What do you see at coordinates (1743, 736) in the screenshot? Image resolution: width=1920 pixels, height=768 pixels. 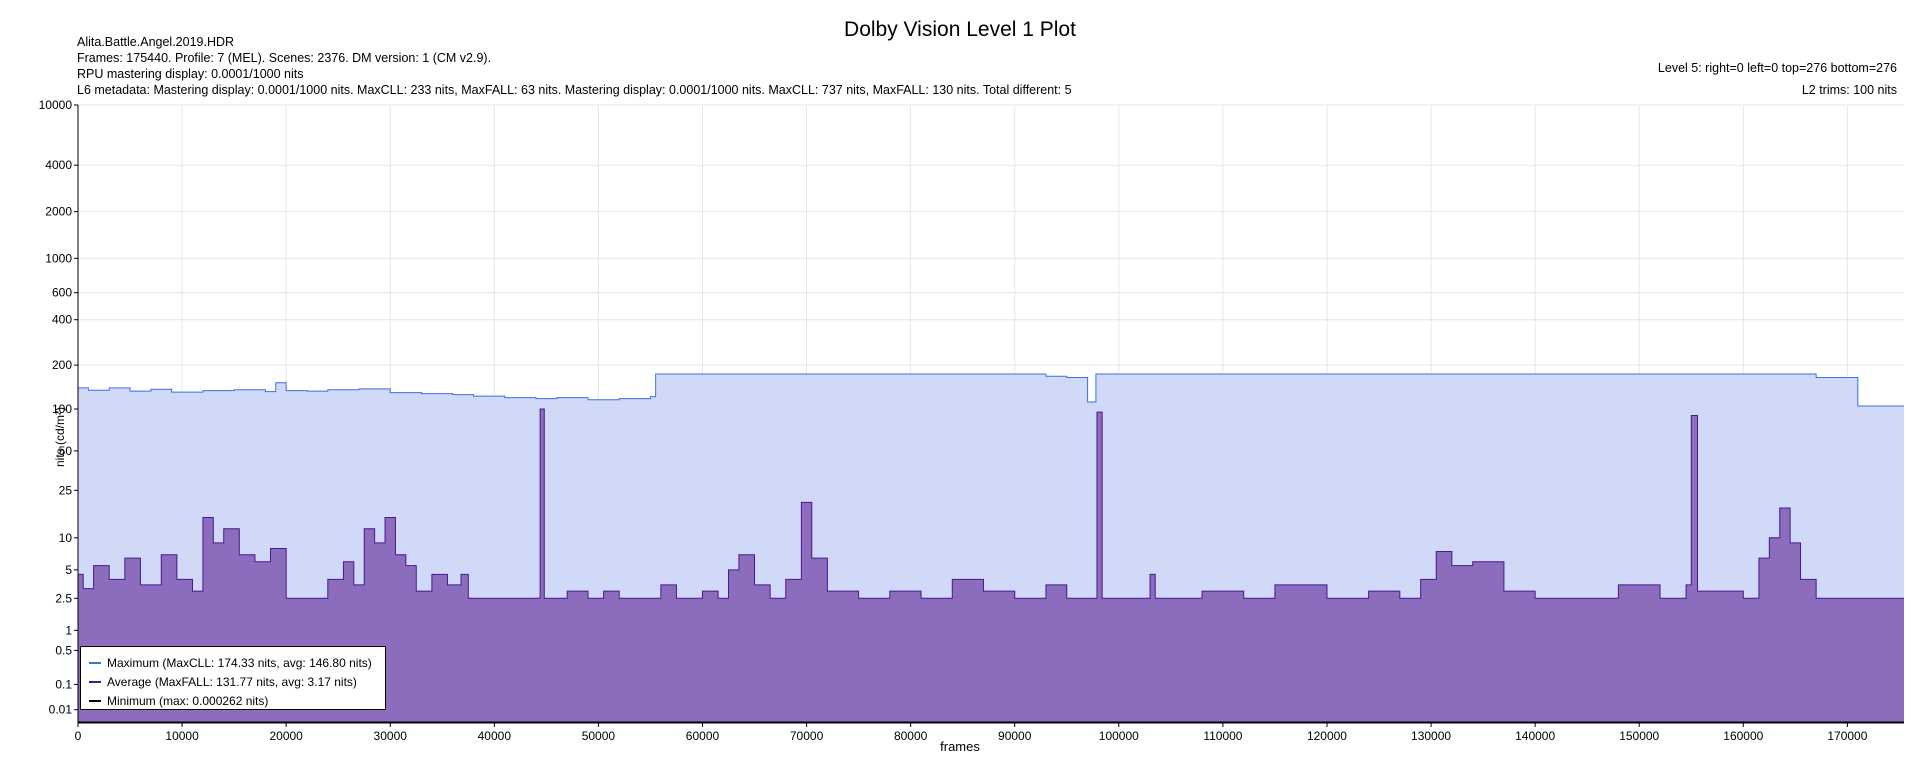 I see `x-tick-label: 160000` at bounding box center [1743, 736].